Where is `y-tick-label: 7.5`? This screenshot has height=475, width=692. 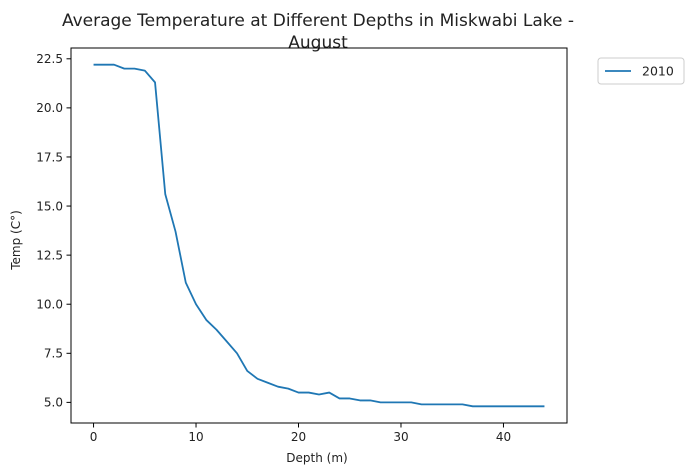 y-tick-label: 7.5 is located at coordinates (53, 354).